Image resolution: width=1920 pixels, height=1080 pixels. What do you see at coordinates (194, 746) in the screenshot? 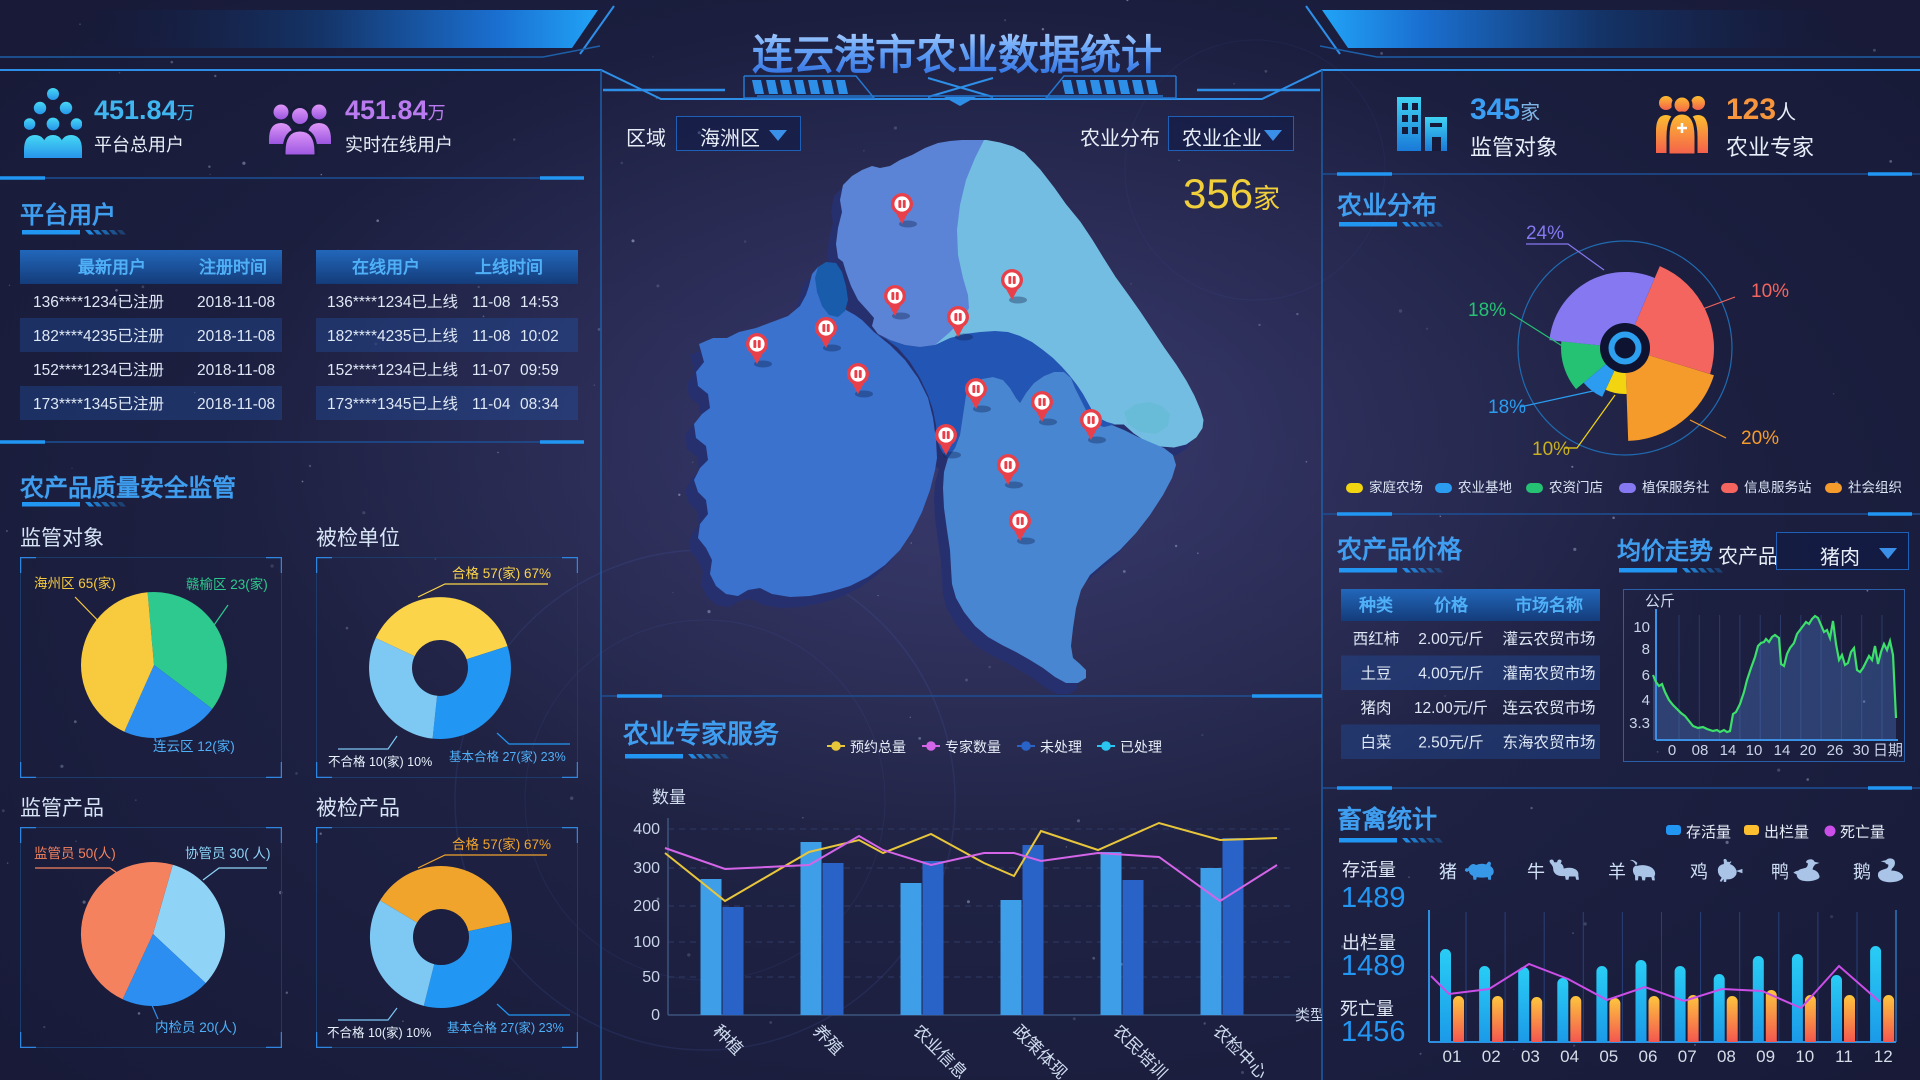
I see `svg-text: 连云区 12(家)` at bounding box center [194, 746].